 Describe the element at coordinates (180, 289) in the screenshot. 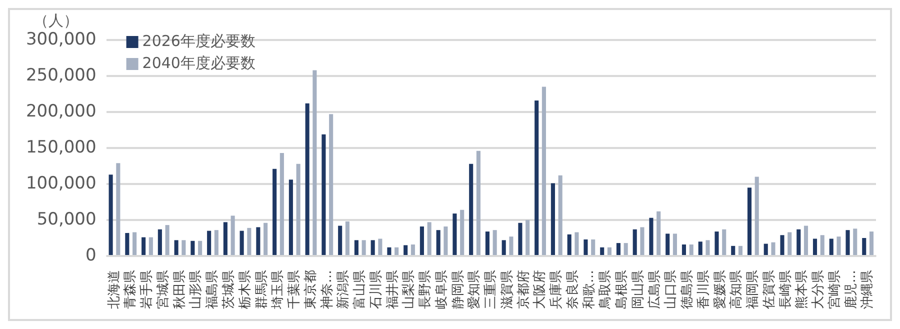

I see `x-tick-label: 秋田県` at that location.